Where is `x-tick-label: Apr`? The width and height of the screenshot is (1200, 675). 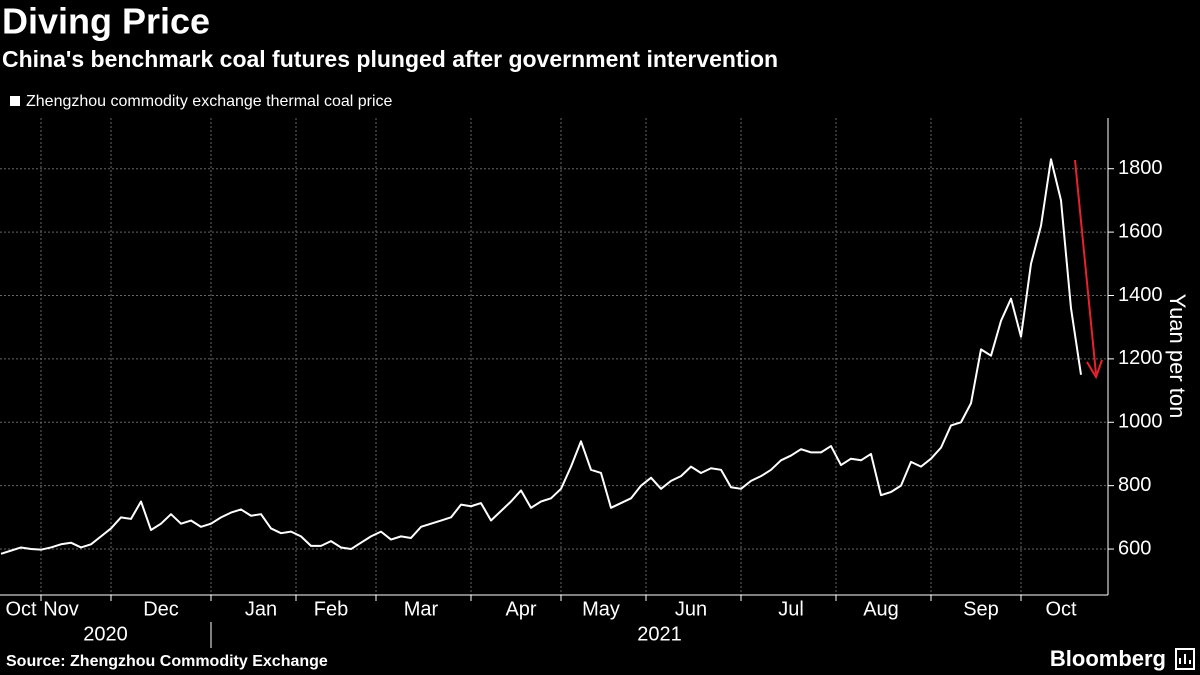 x-tick-label: Apr is located at coordinates (520, 609).